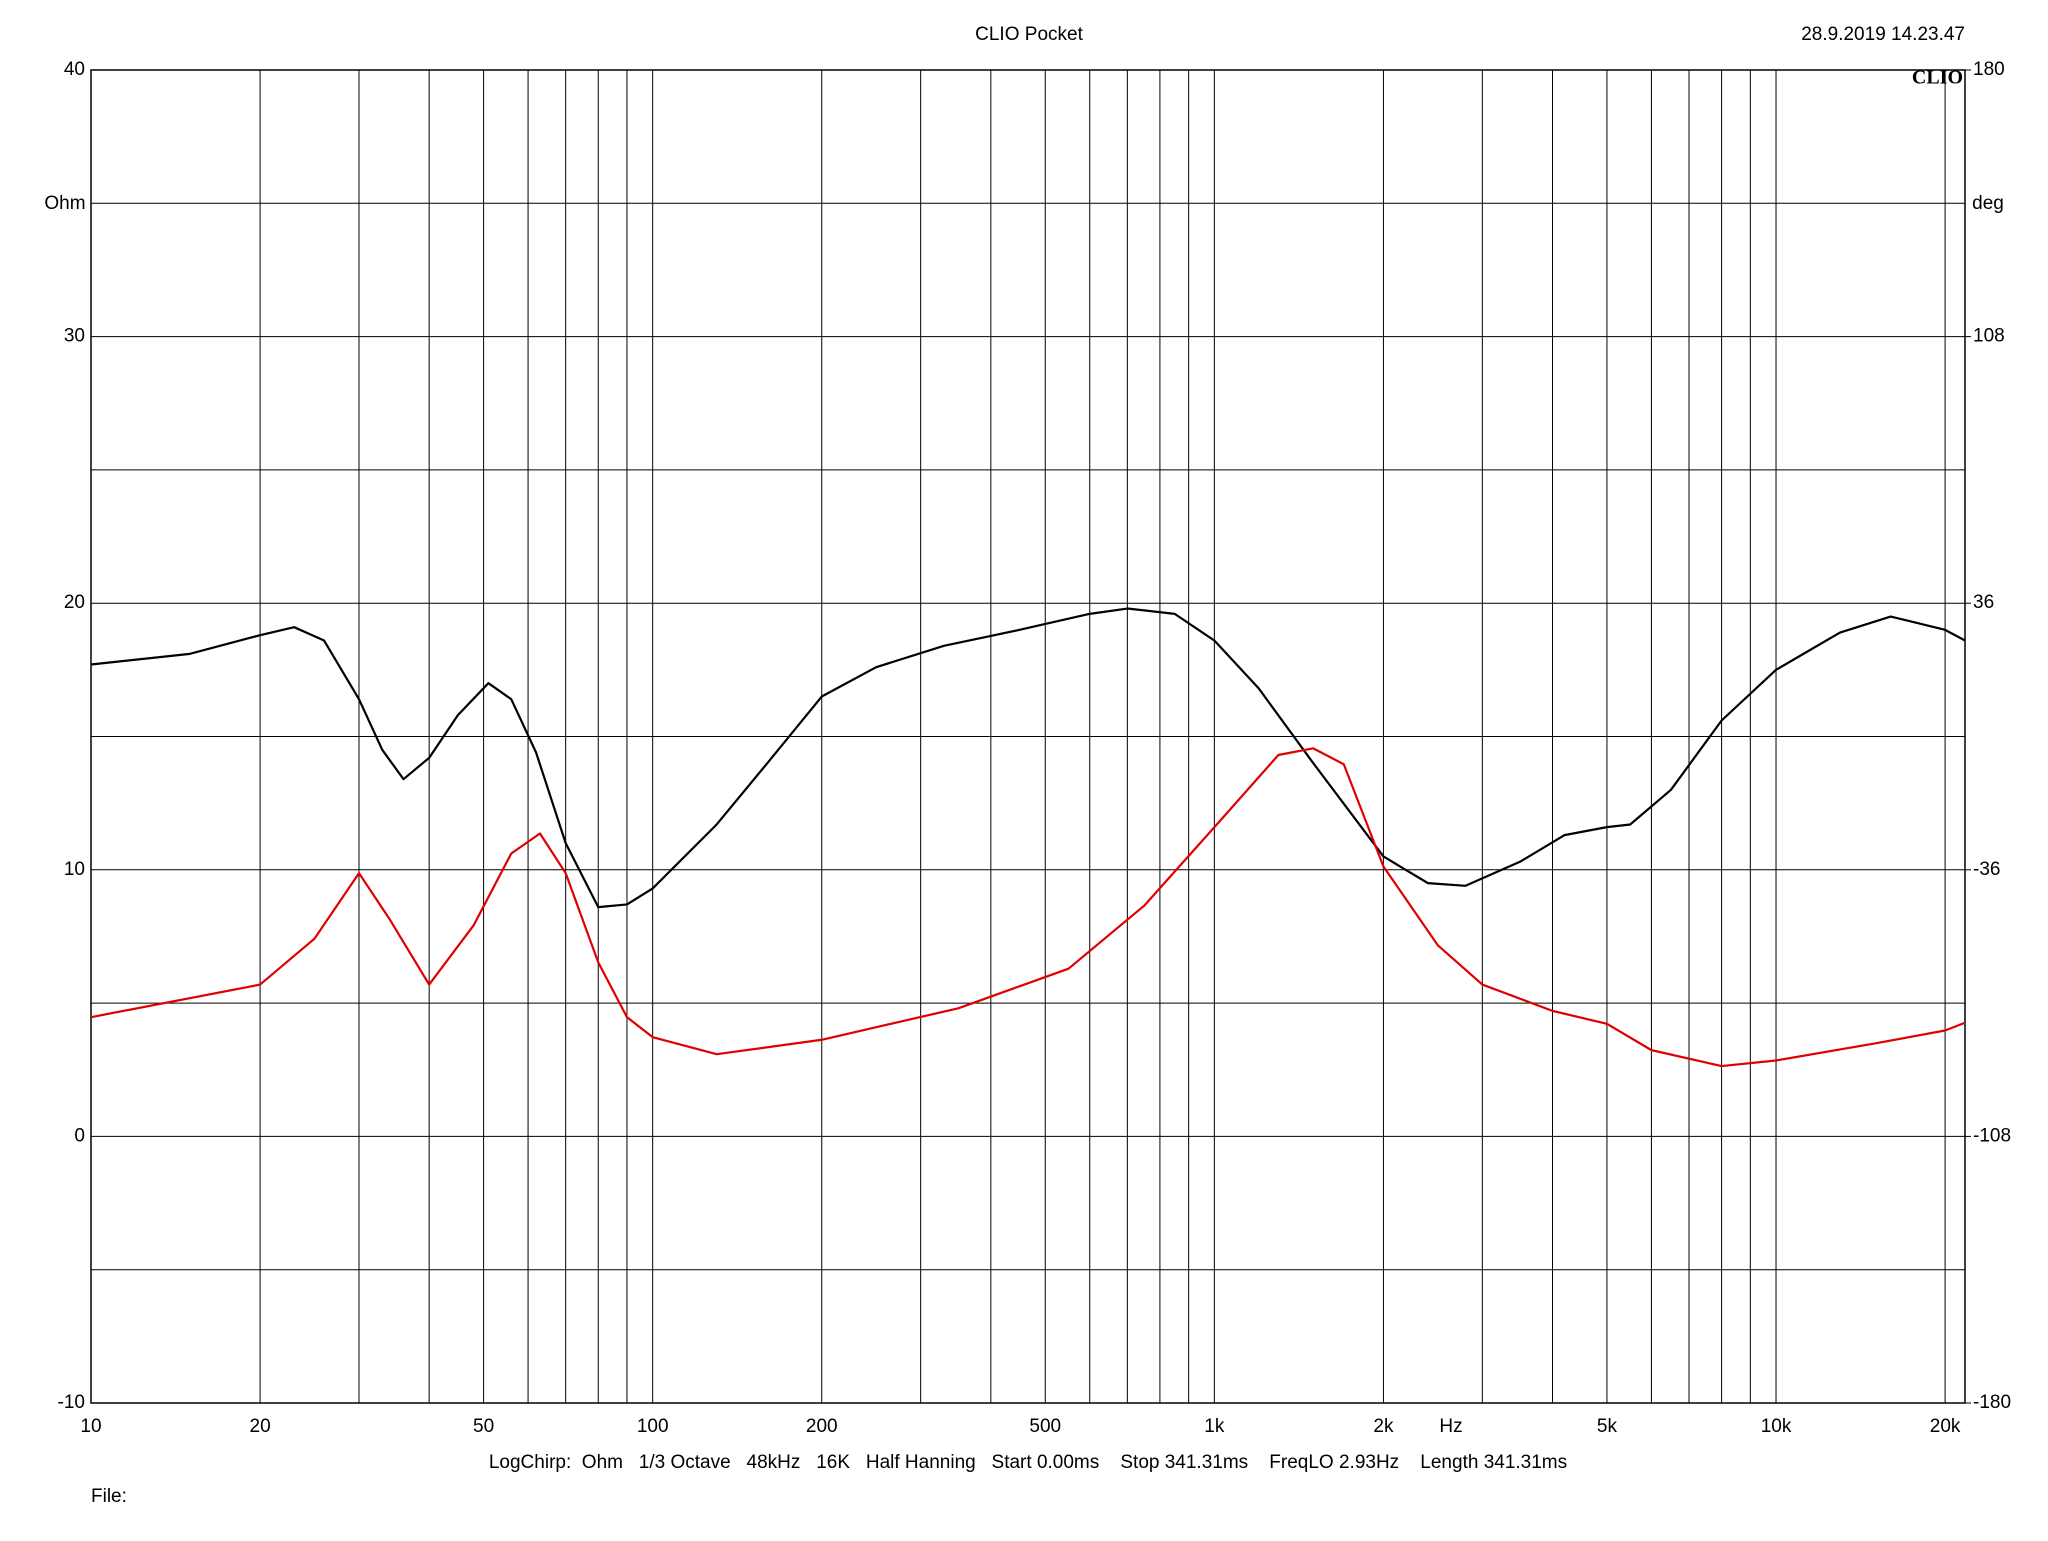  What do you see at coordinates (1983, 602) in the screenshot?
I see `y2-tick-label: 36` at bounding box center [1983, 602].